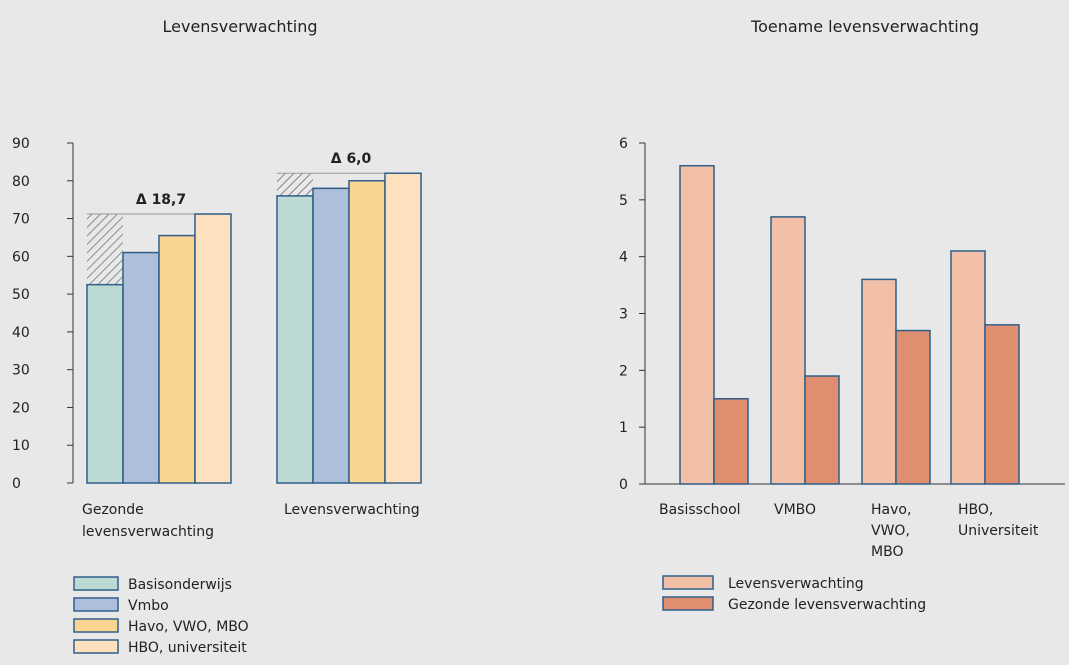 The width and height of the screenshot is (1069, 665). I want to click on right-category-label: VMBO, so click(795, 510).